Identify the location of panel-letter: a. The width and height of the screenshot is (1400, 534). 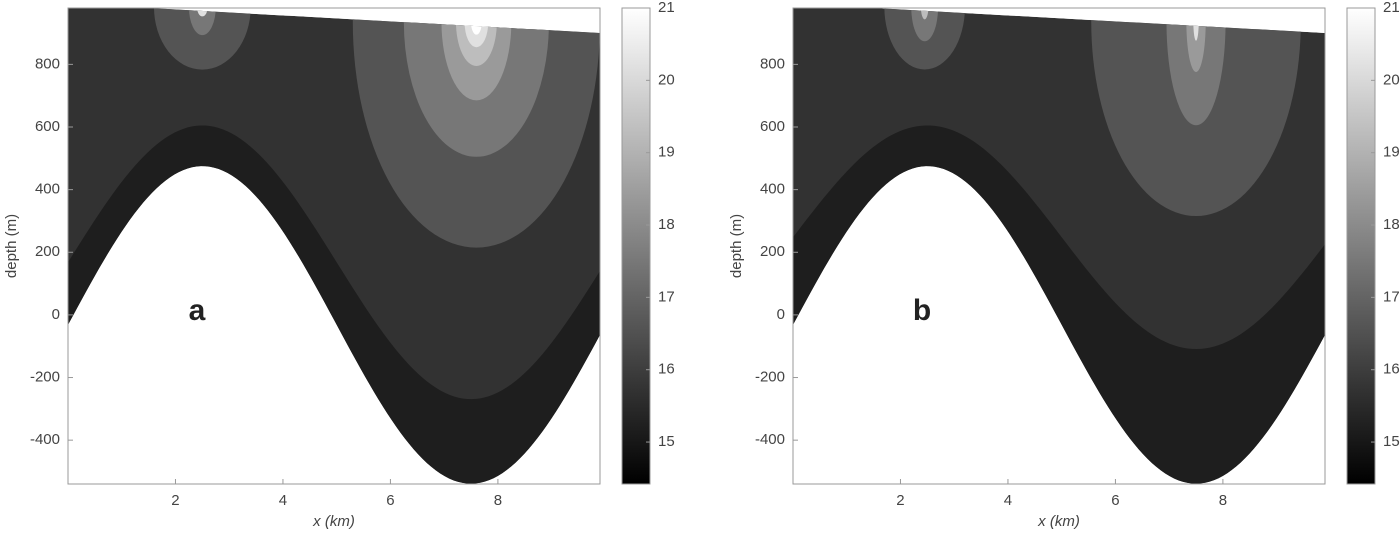
(197, 310).